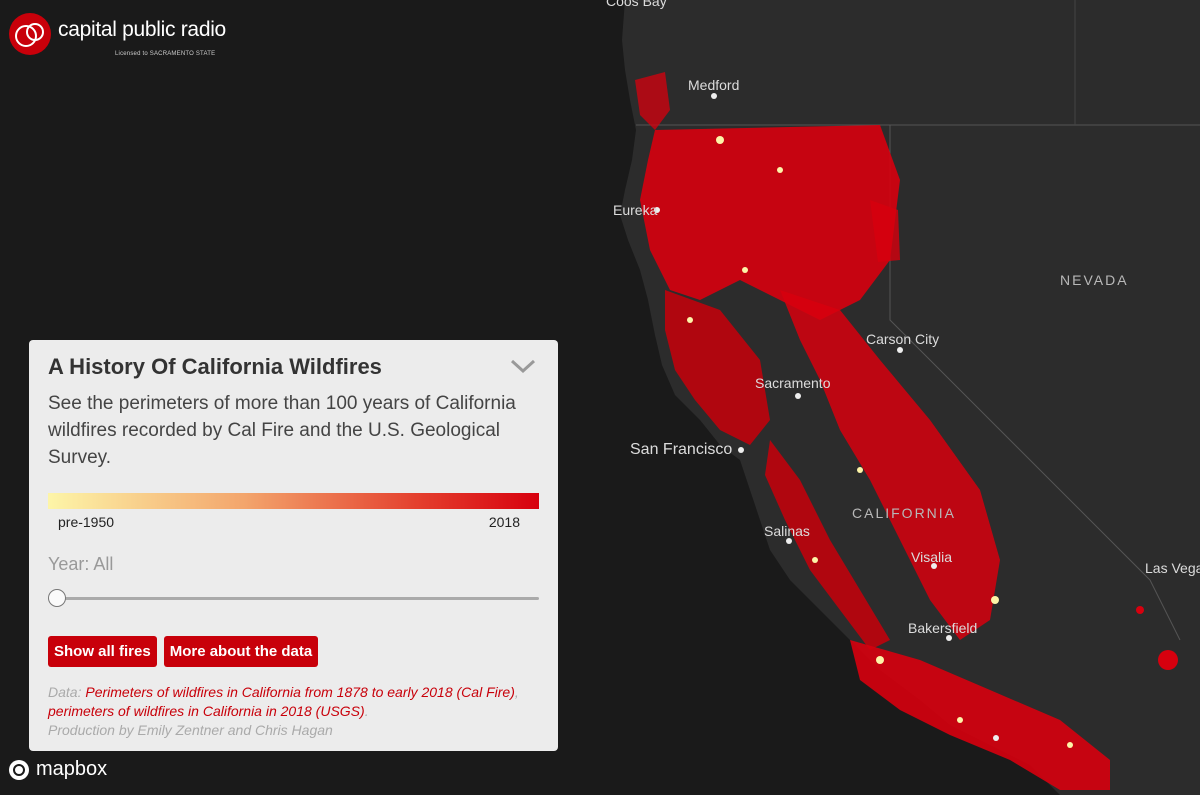 The height and width of the screenshot is (795, 1200). What do you see at coordinates (949, 638) in the screenshot?
I see `city-dot-bakersfield` at bounding box center [949, 638].